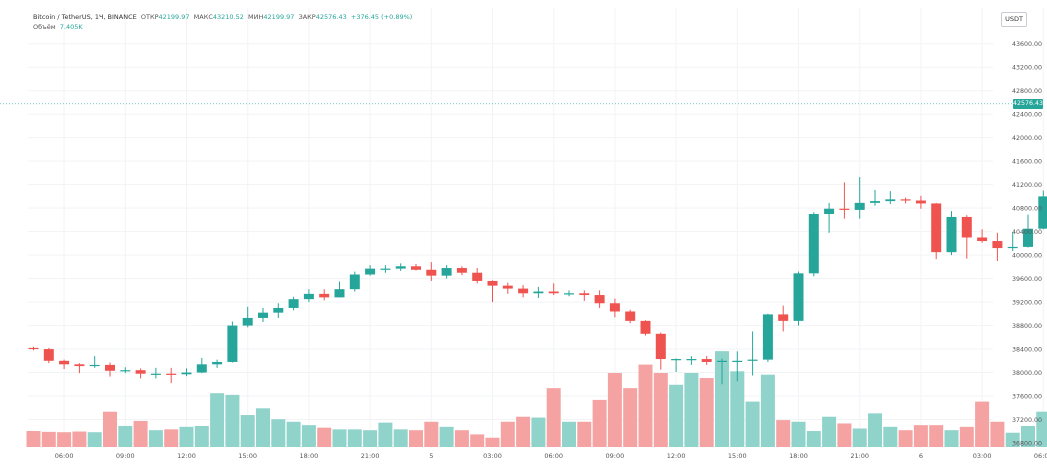 Image resolution: width=1047 pixels, height=474 pixels. I want to click on time-tick-label: 06:00, so click(1040, 456).